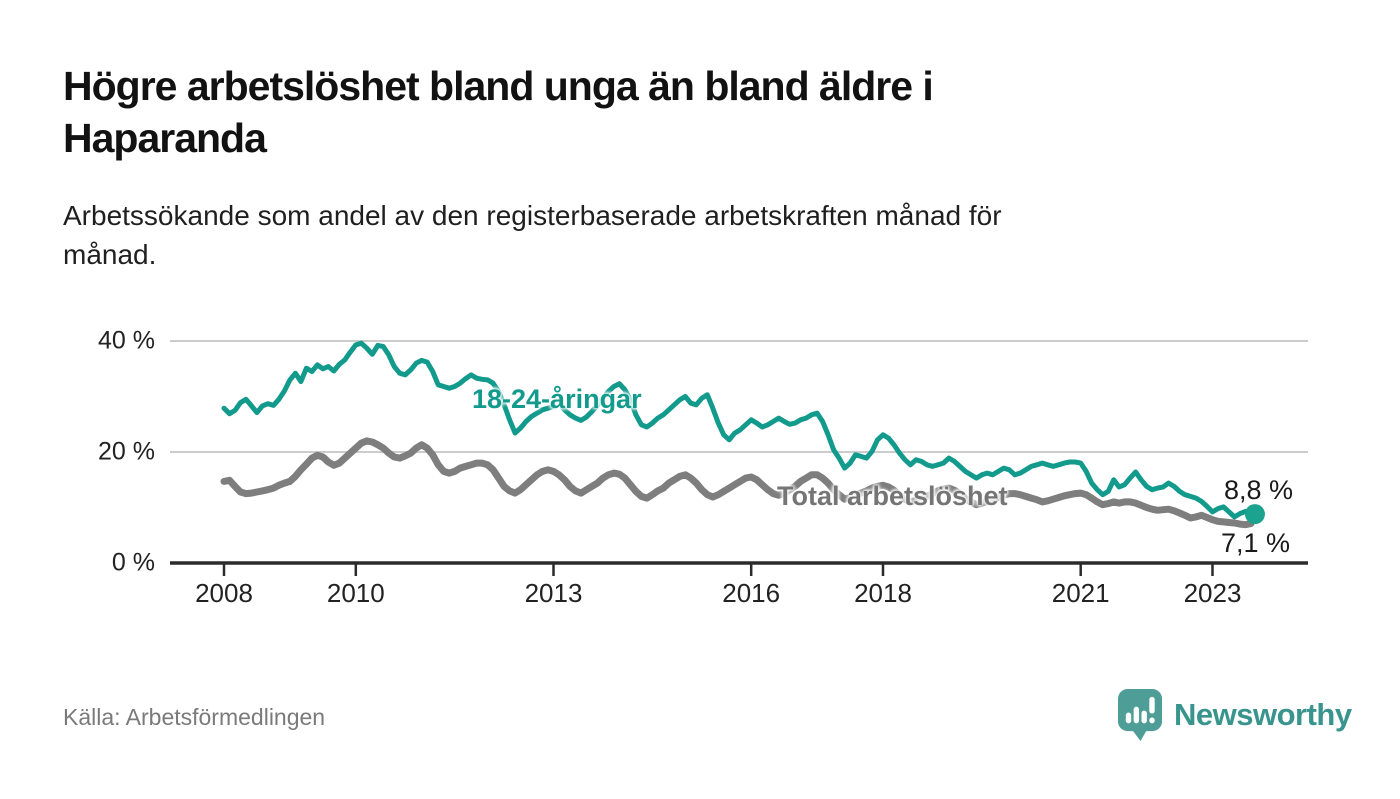 Image resolution: width=1400 pixels, height=799 pixels. Describe the element at coordinates (126, 451) in the screenshot. I see `y-axis-label-20: 20 %` at that location.